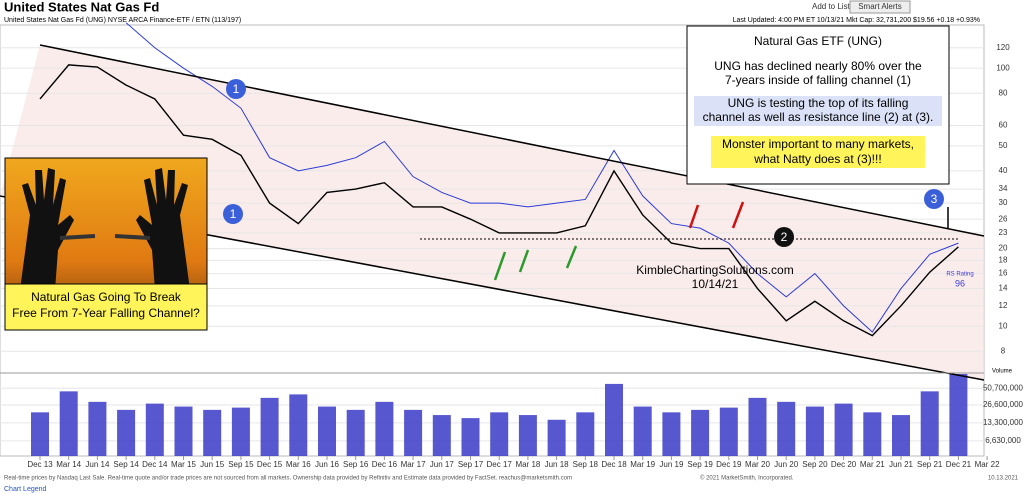 Image resolution: width=1024 pixels, height=495 pixels. Describe the element at coordinates (1003, 145) in the screenshot. I see `y-tick-label: 50` at that location.